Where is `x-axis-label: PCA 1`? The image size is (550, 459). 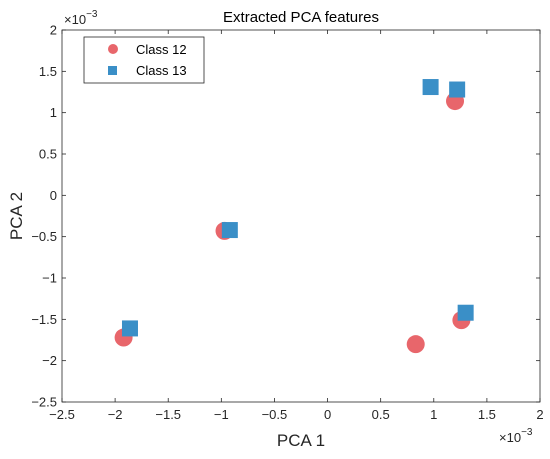 x-axis-label: PCA 1 is located at coordinates (301, 440).